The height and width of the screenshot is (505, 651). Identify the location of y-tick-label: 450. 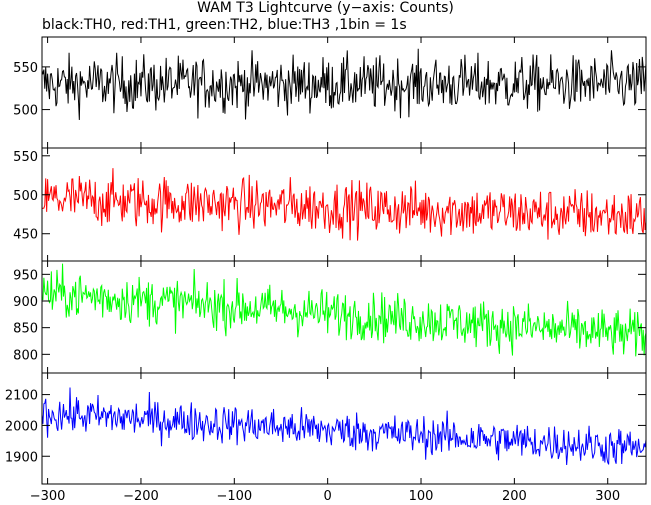
(25, 235).